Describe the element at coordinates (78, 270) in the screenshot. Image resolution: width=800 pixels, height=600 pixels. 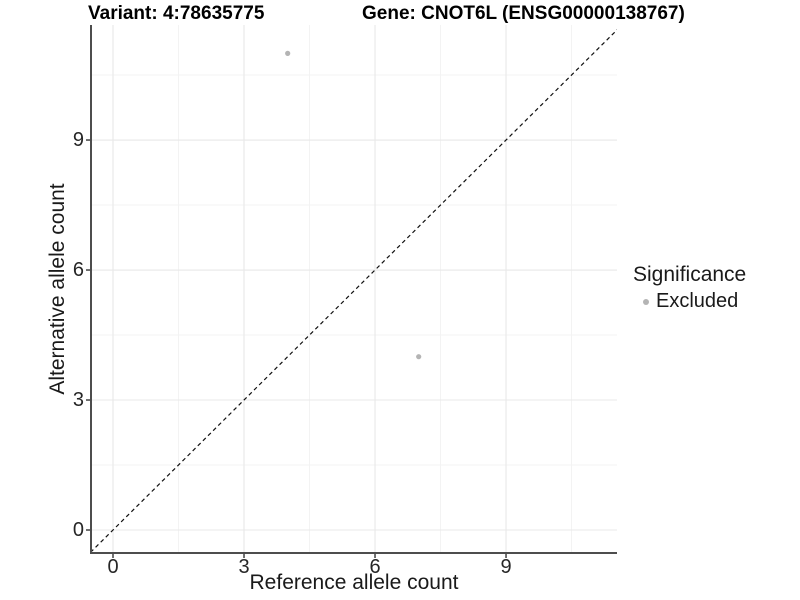
I see `y-tick-label: 6` at that location.